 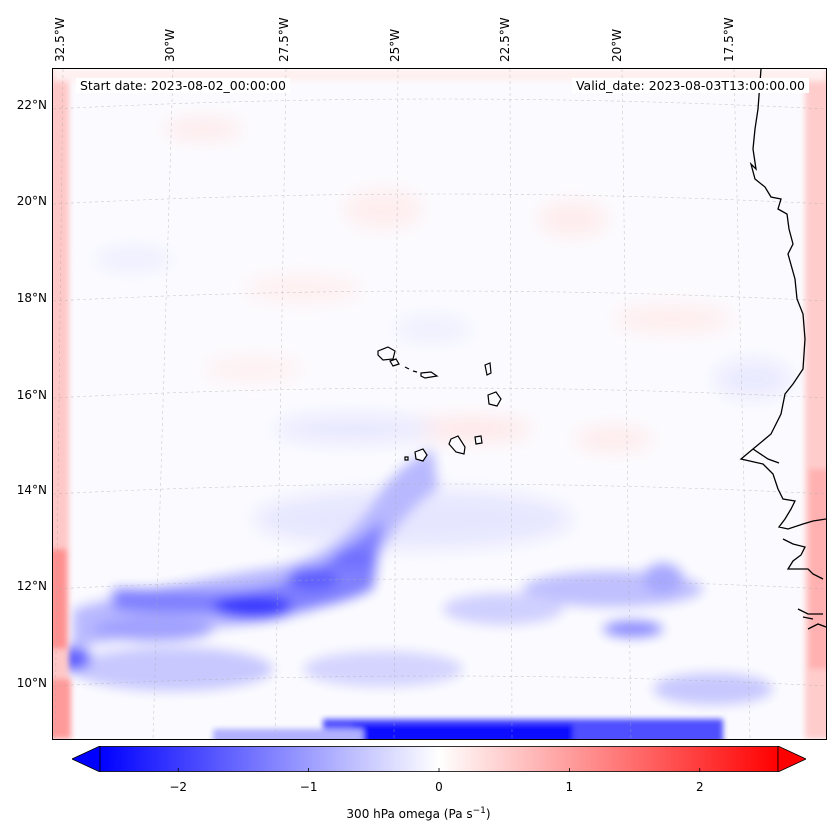 I want to click on lat-label-12n: 12°N, so click(x=31, y=586).